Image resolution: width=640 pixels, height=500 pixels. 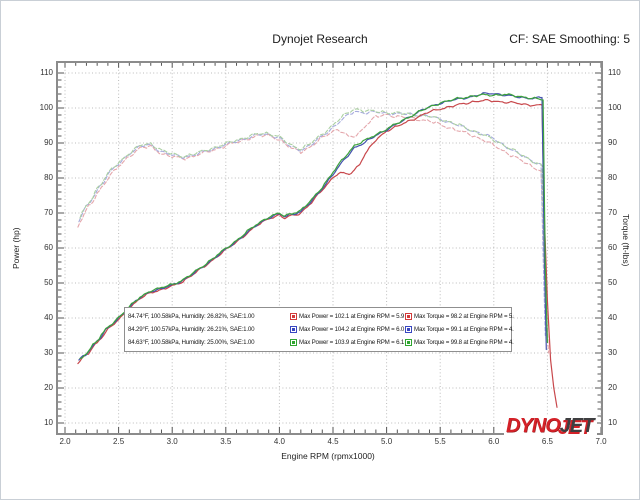 What do you see at coordinates (533, 426) in the screenshot?
I see `dynojet-logo-dyno: DYNO` at bounding box center [533, 426].